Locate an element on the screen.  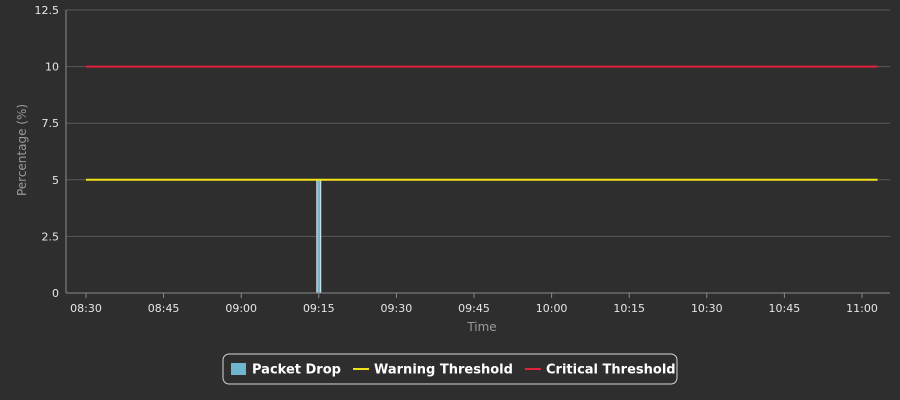
y-tick-label: 2.5 is located at coordinates (51, 236).